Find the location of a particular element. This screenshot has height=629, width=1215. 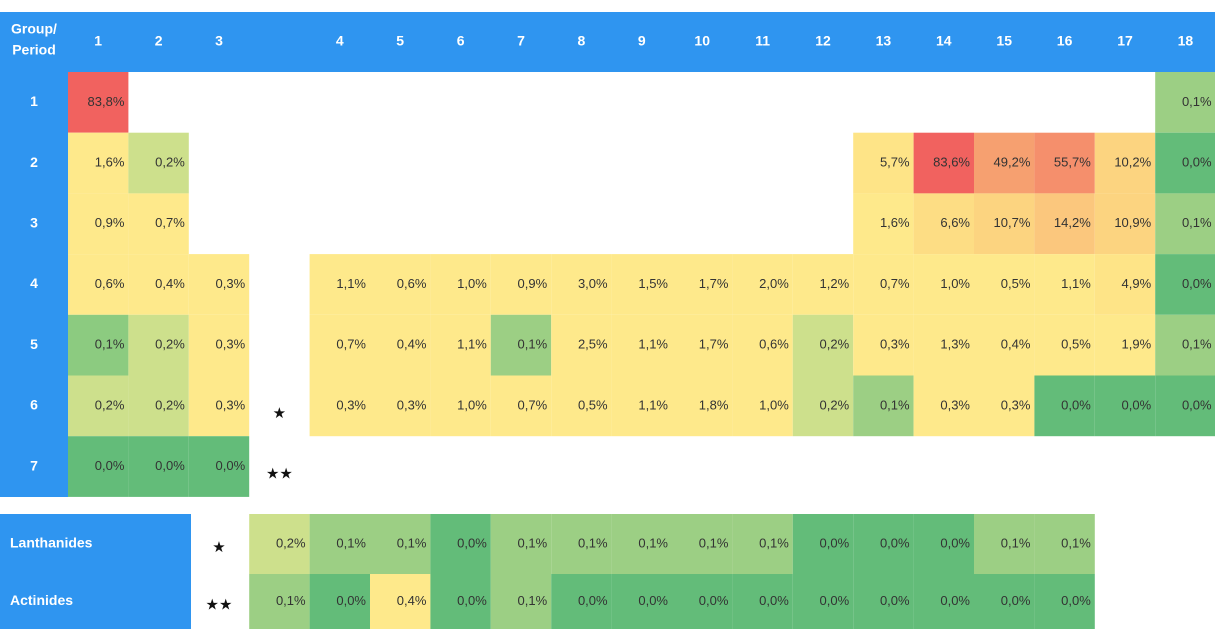

group-label: 2 is located at coordinates (159, 41).